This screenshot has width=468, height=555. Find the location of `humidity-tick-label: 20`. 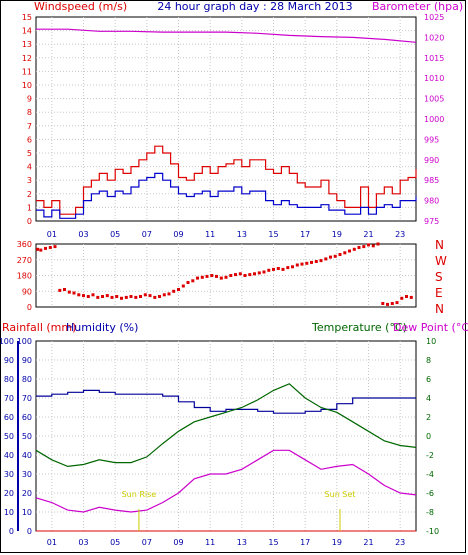

humidity-tick-label: 20 is located at coordinates (27, 493).